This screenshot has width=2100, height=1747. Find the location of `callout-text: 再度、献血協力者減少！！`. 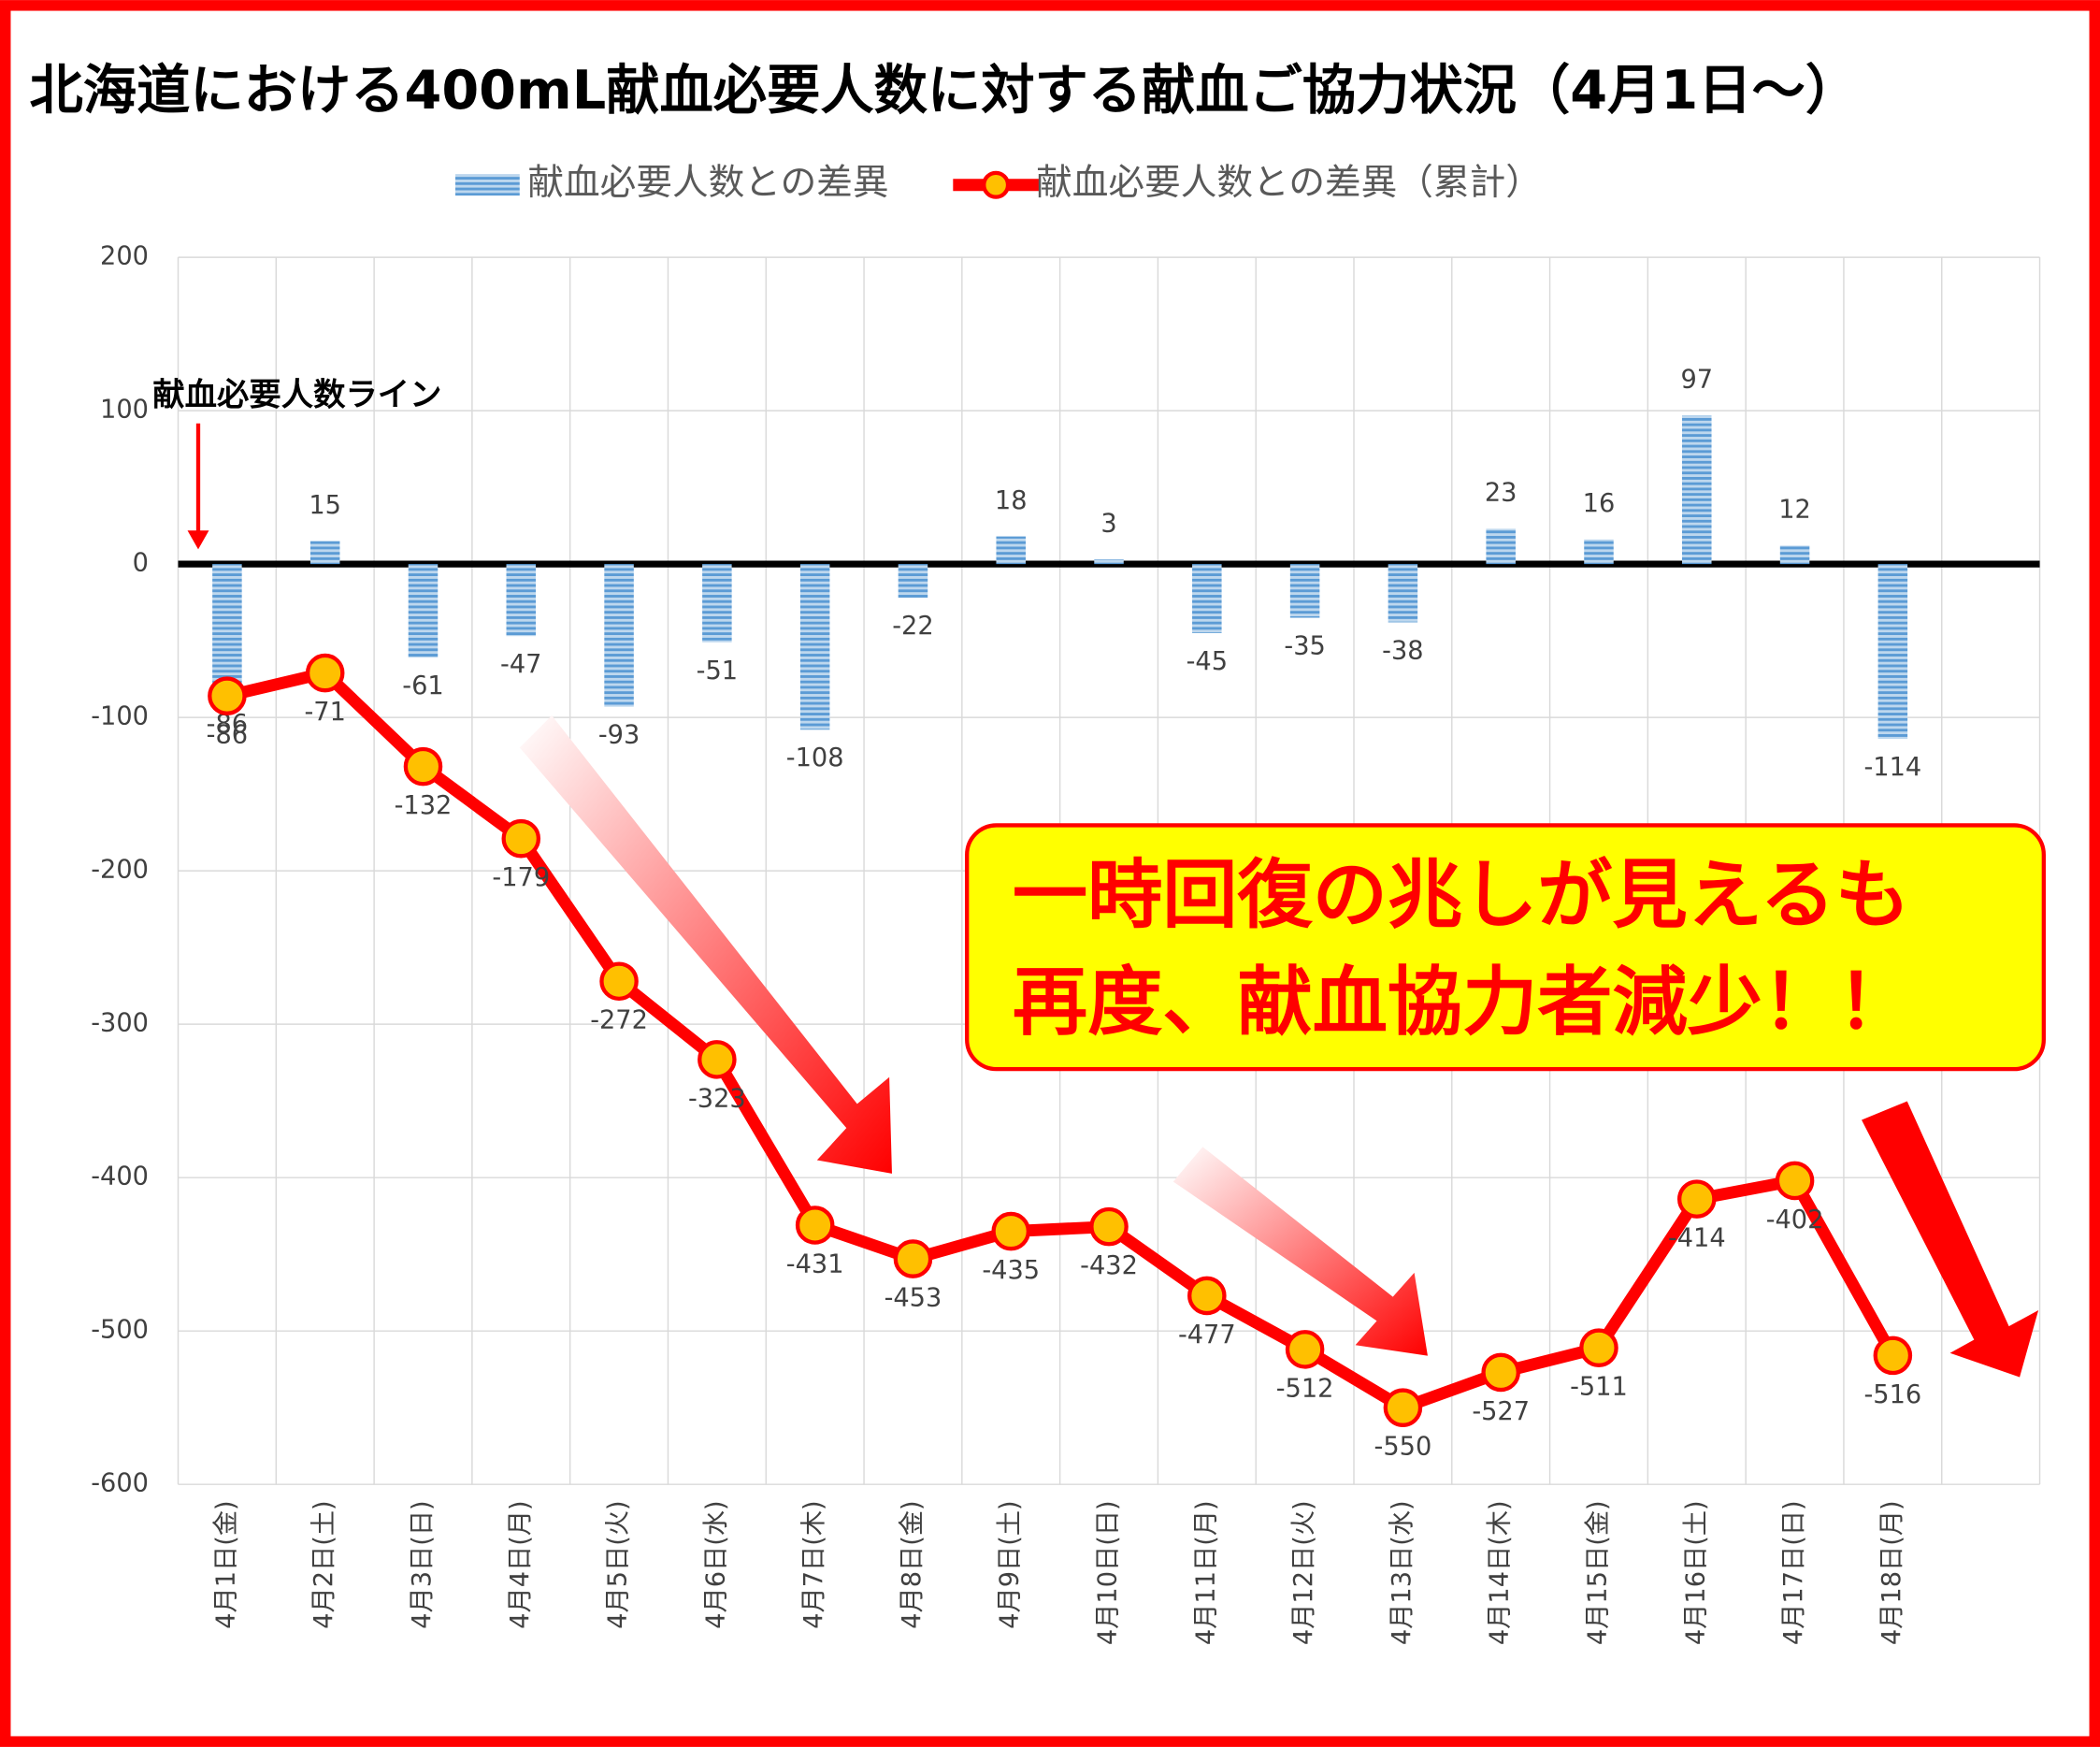

callout-text: 再度、献血協力者減少！！ is located at coordinates (1462, 1002).